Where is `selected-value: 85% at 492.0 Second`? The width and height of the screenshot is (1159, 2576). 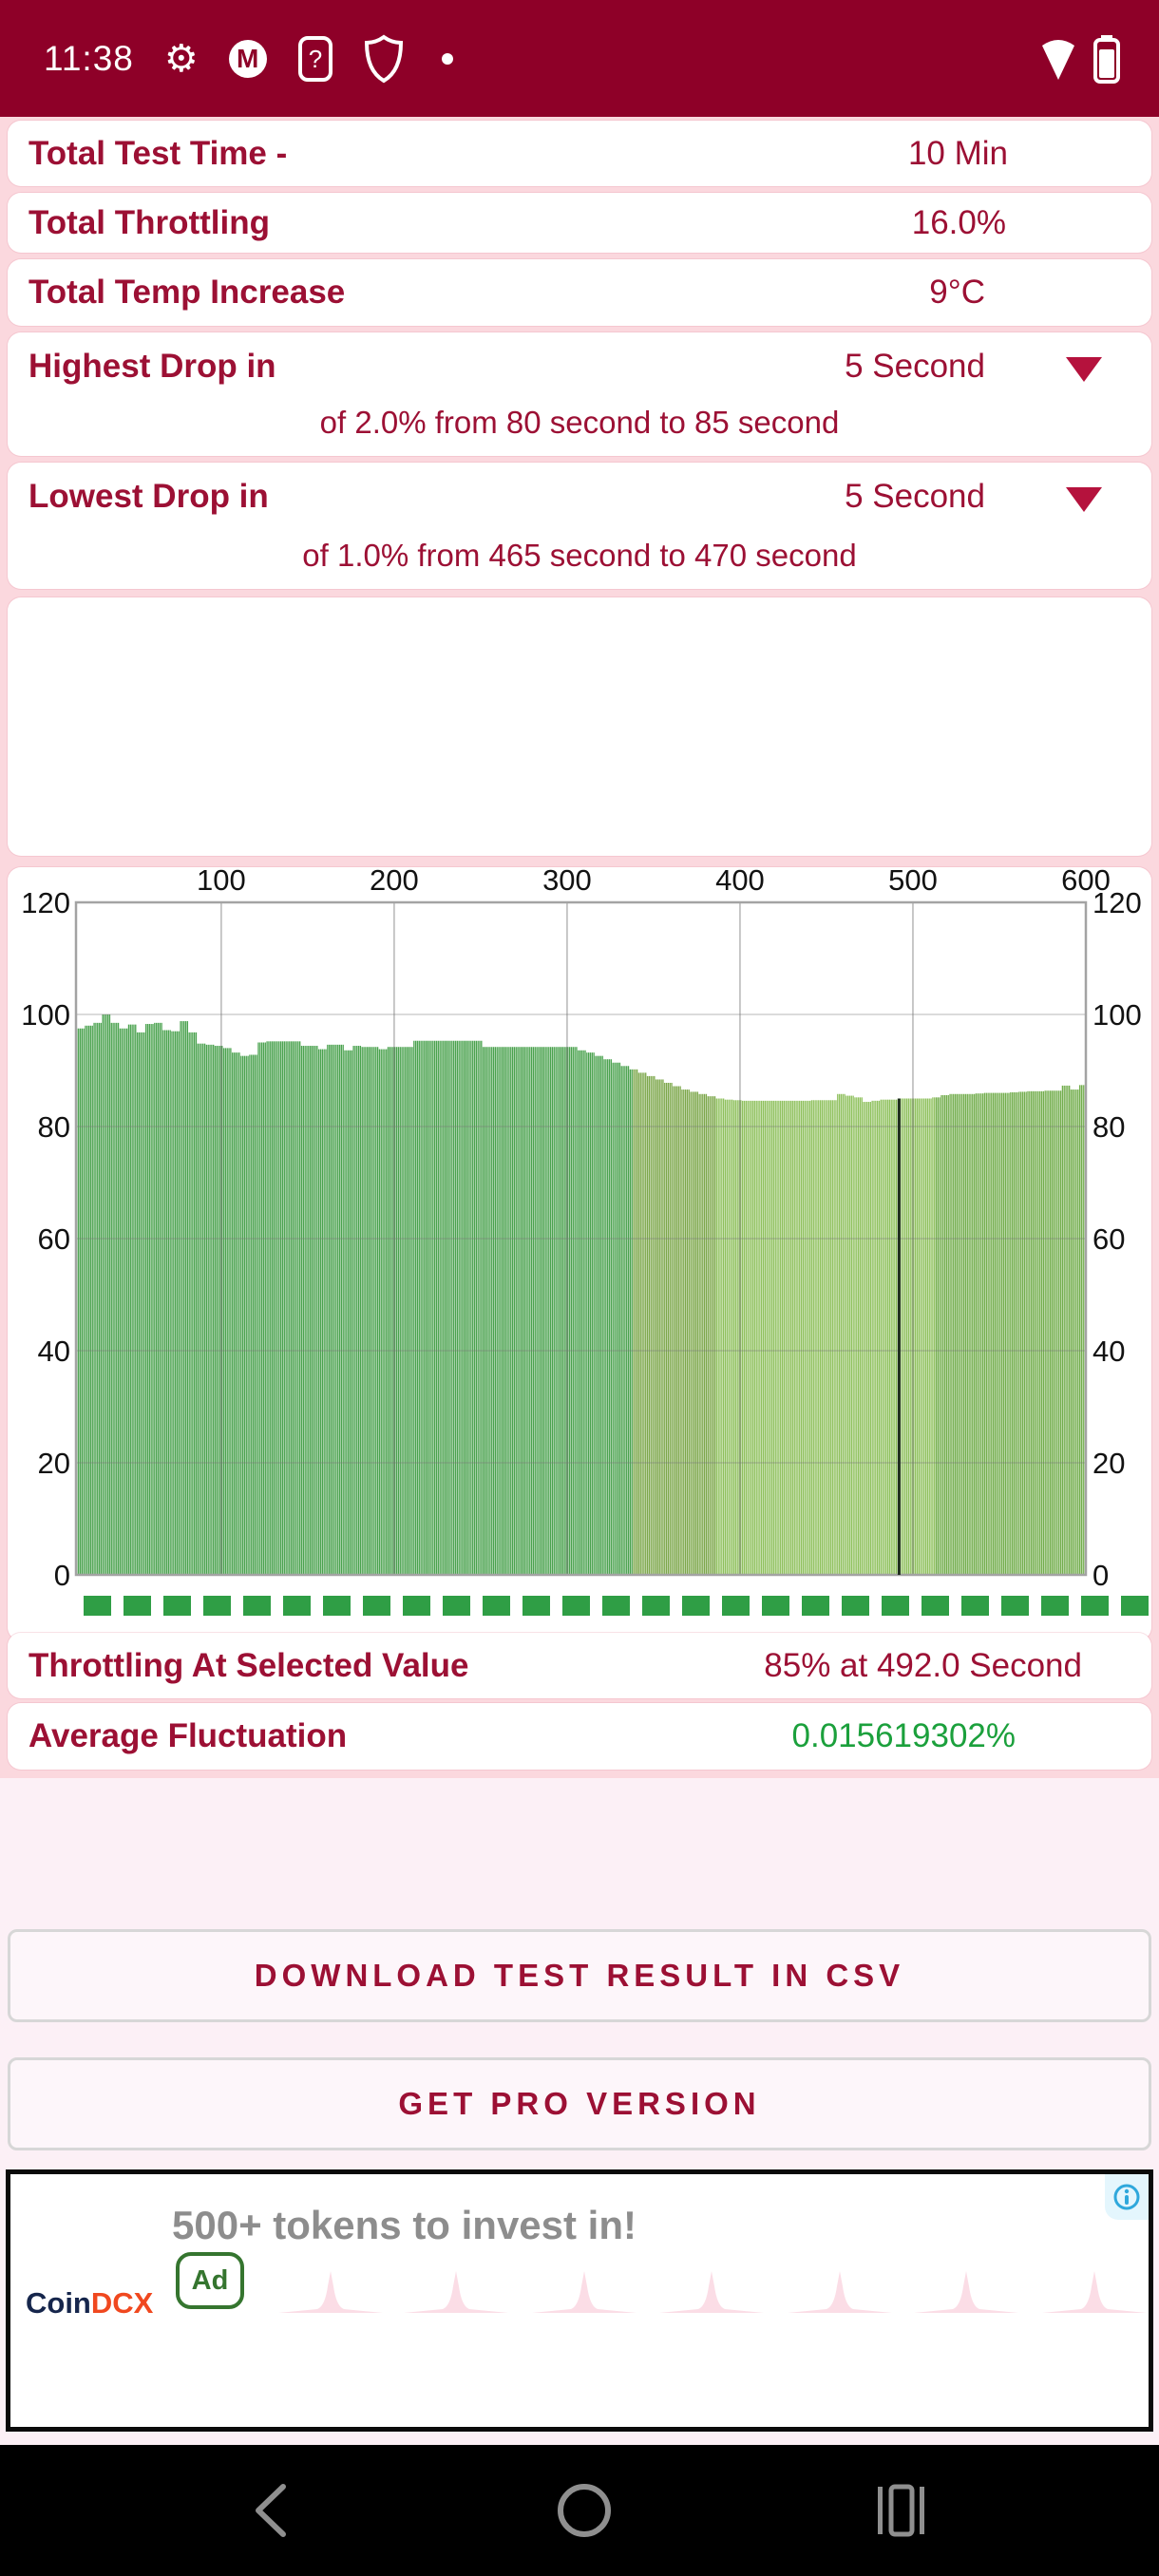
selected-value: 85% at 492.0 Second is located at coordinates (923, 1665).